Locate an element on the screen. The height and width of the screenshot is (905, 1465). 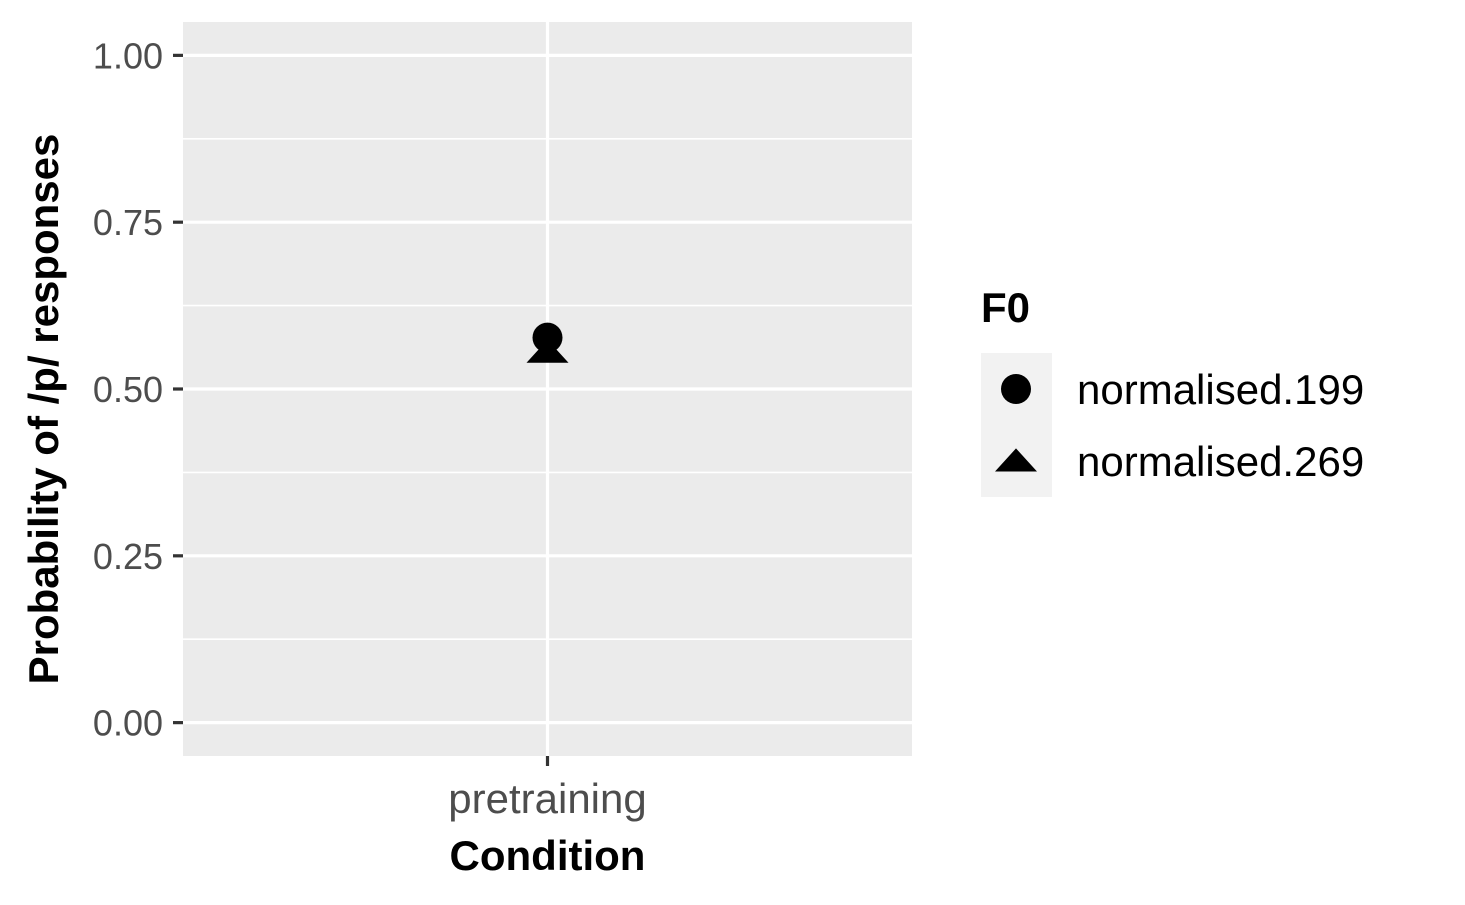
y-tick-label: 0.75 is located at coordinates (128, 222).